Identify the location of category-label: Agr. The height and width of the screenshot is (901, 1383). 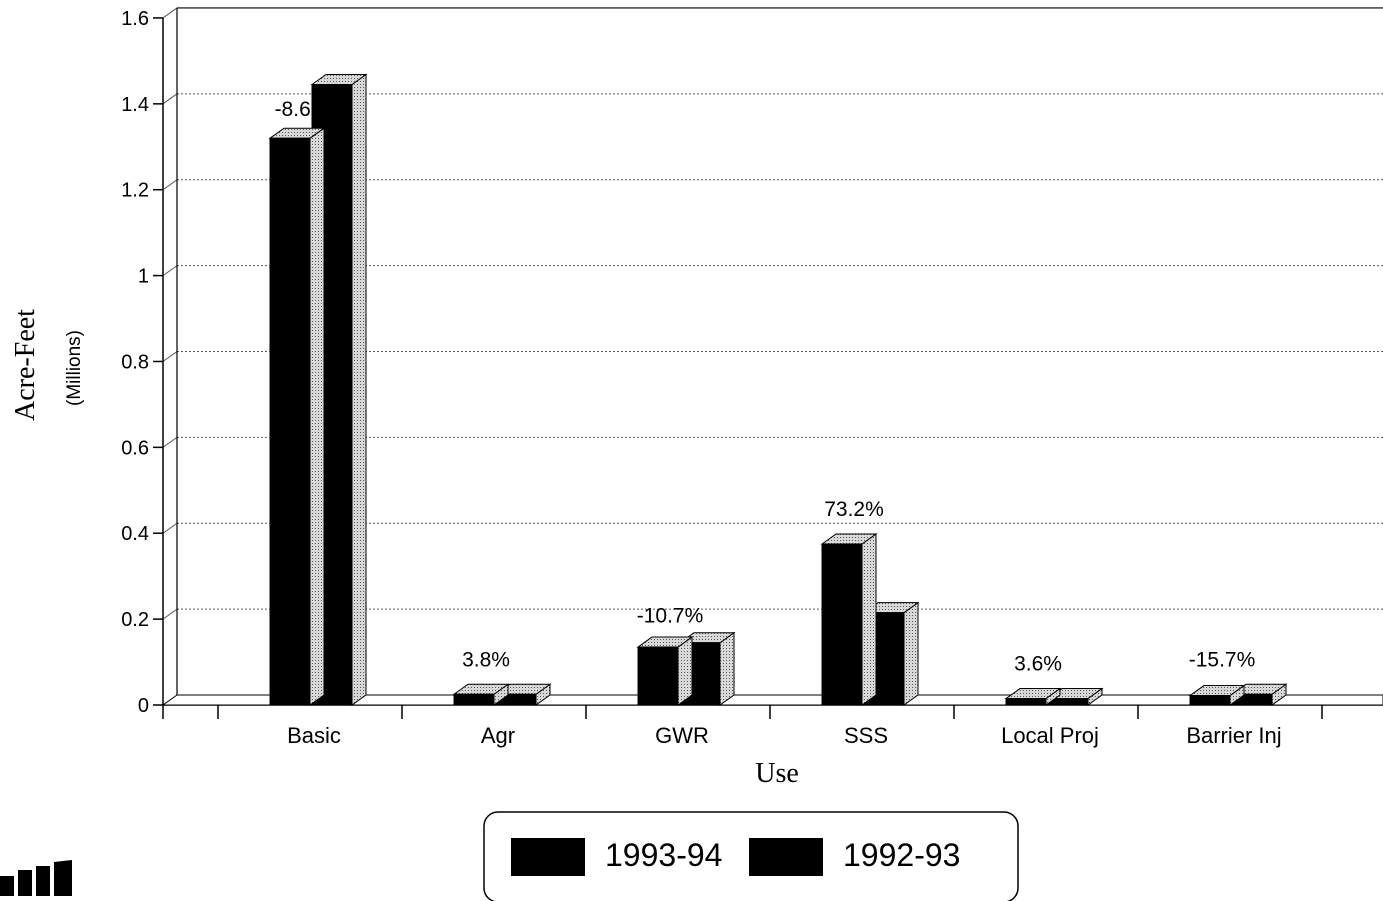
(498, 735).